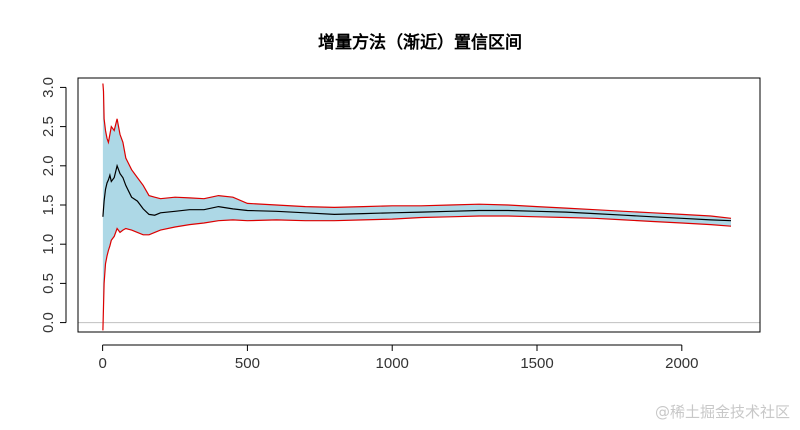 Image resolution: width=800 pixels, height=430 pixels. I want to click on x-tick-label: 0, so click(102, 363).